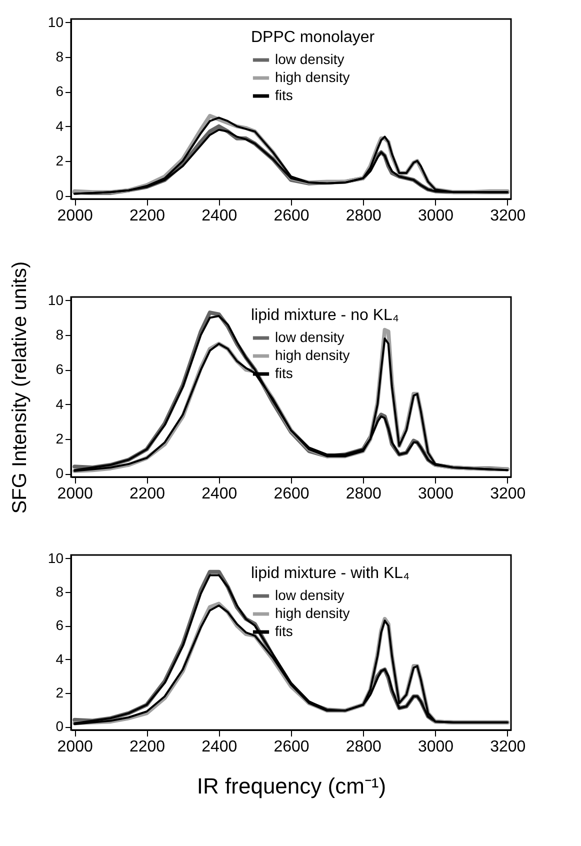 Image resolution: width=581 pixels, height=846 pixels. What do you see at coordinates (19, 387) in the screenshot?
I see `y-axis-title: SFG Intensity (relative units)` at bounding box center [19, 387].